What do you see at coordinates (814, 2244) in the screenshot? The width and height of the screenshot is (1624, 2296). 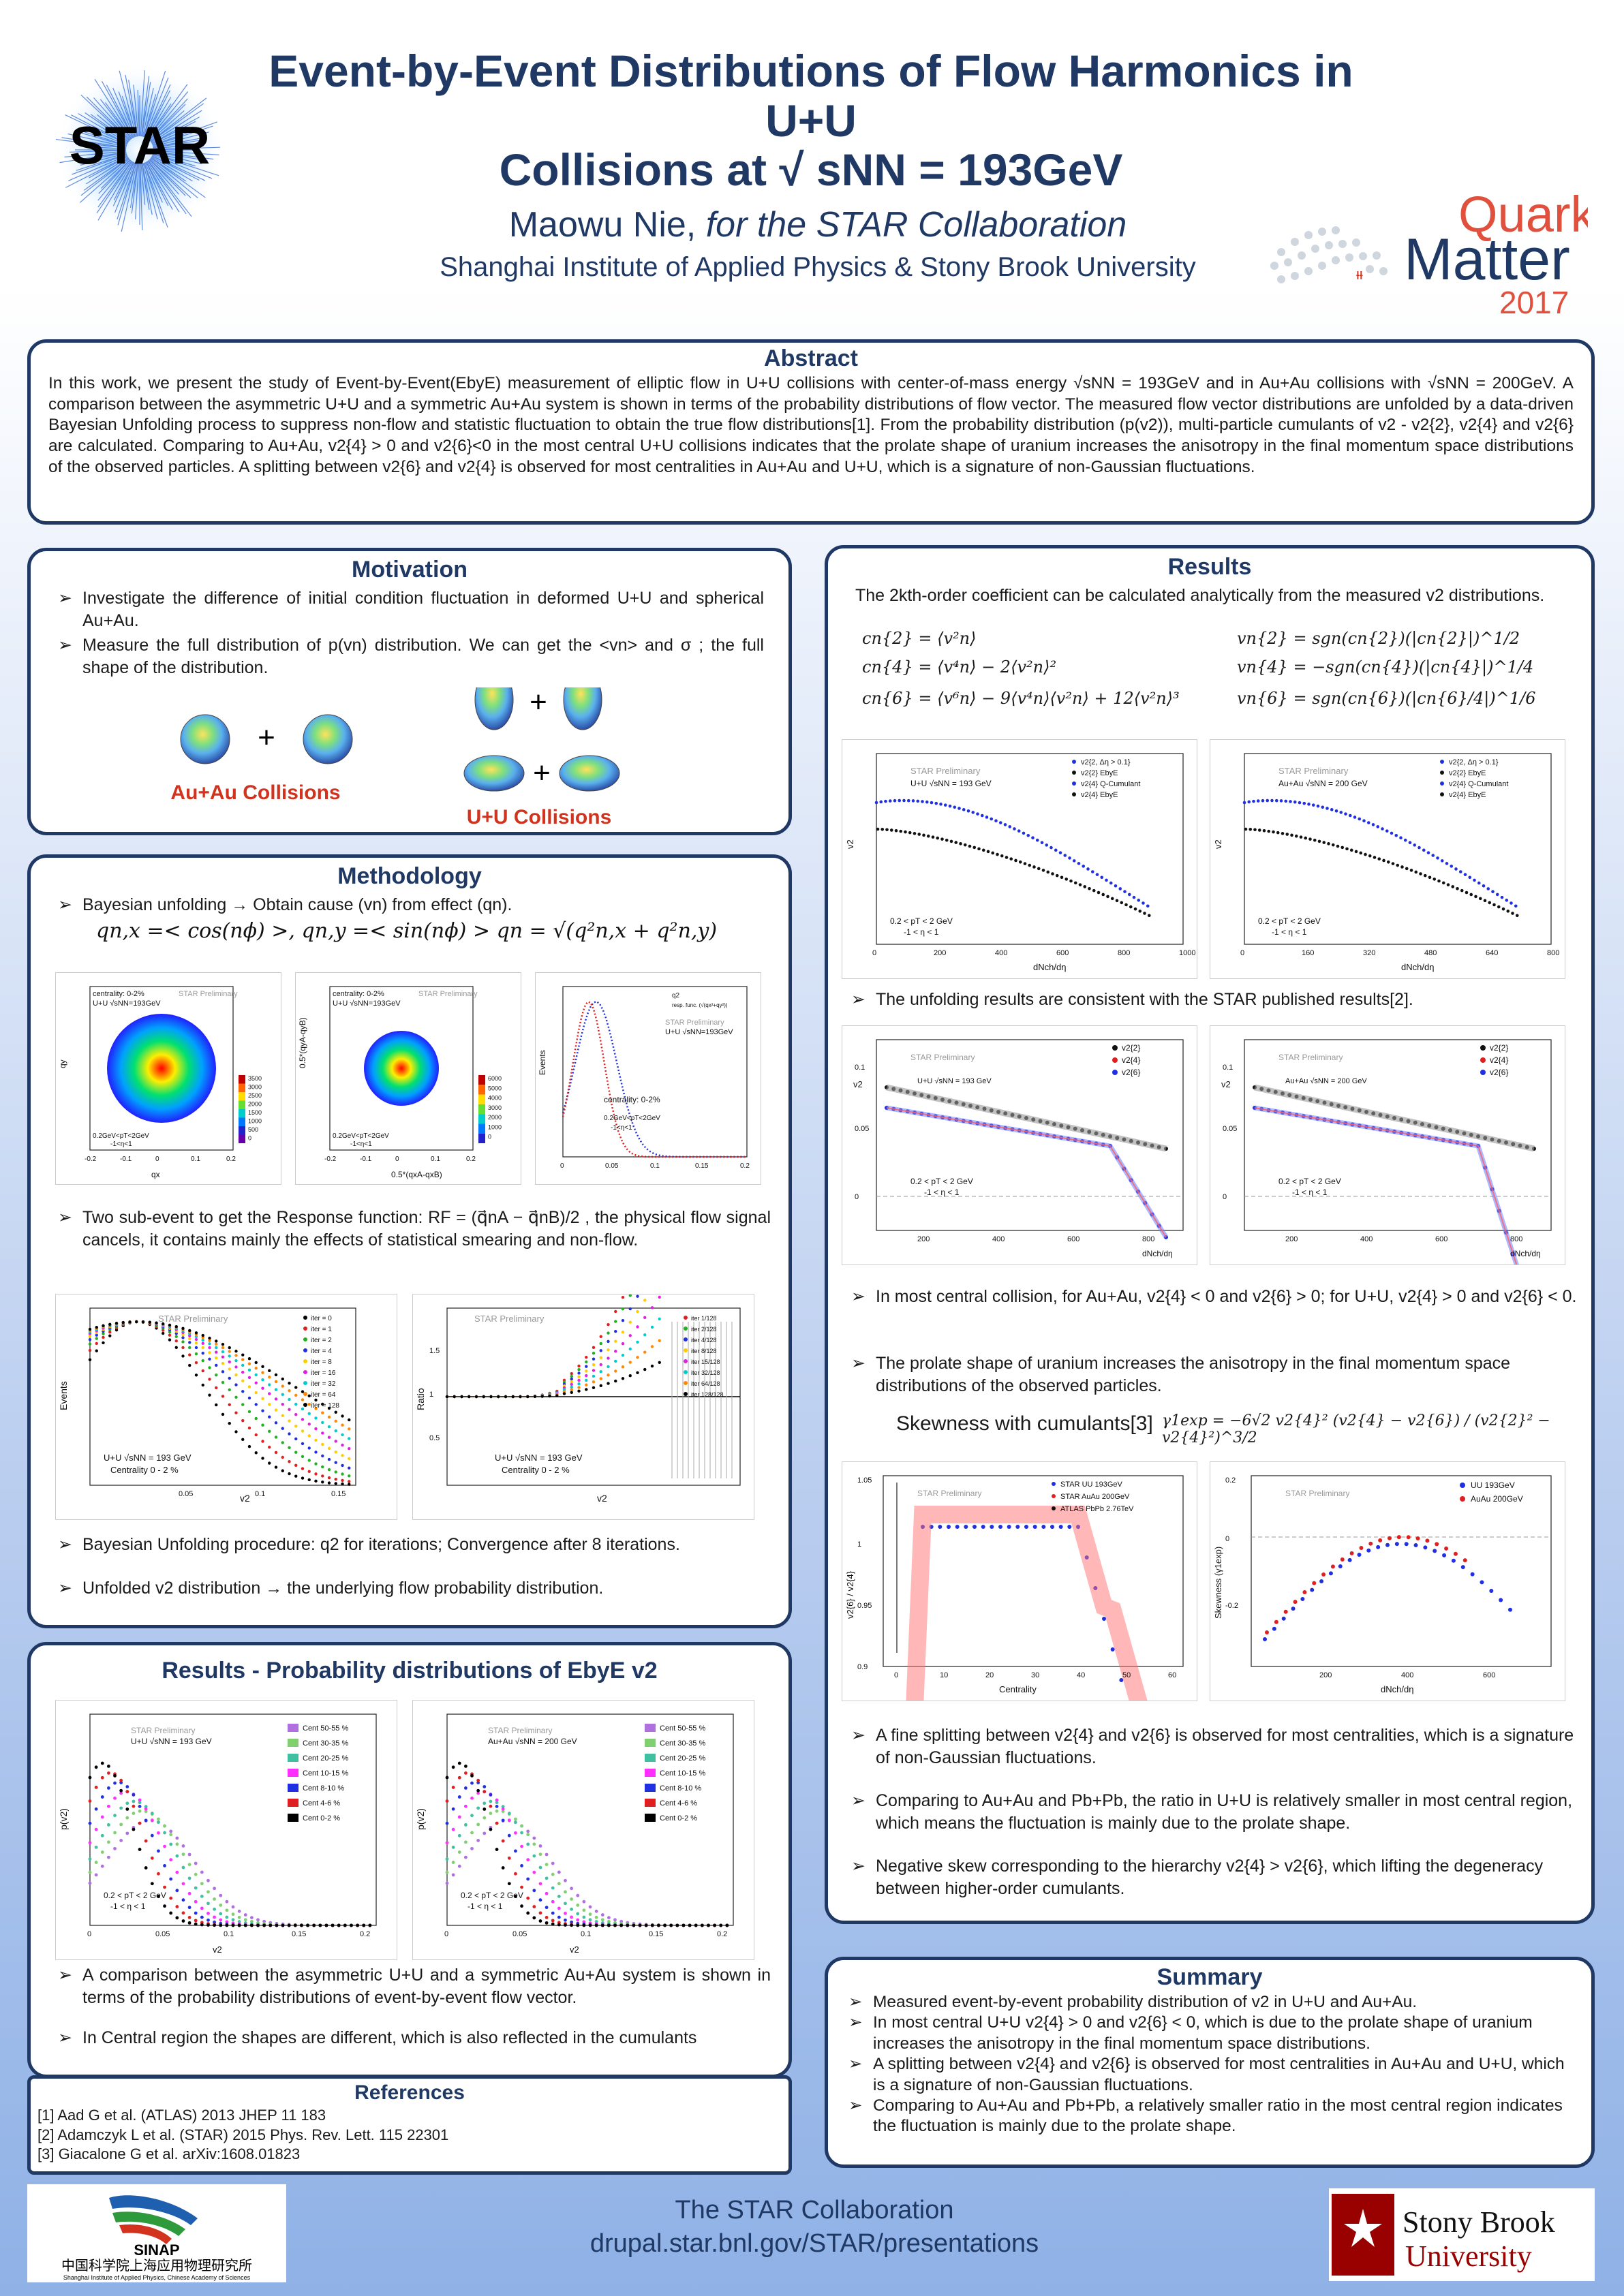 I see `footer-url: drupal.star.bnl.gov/STAR/presentations` at bounding box center [814, 2244].